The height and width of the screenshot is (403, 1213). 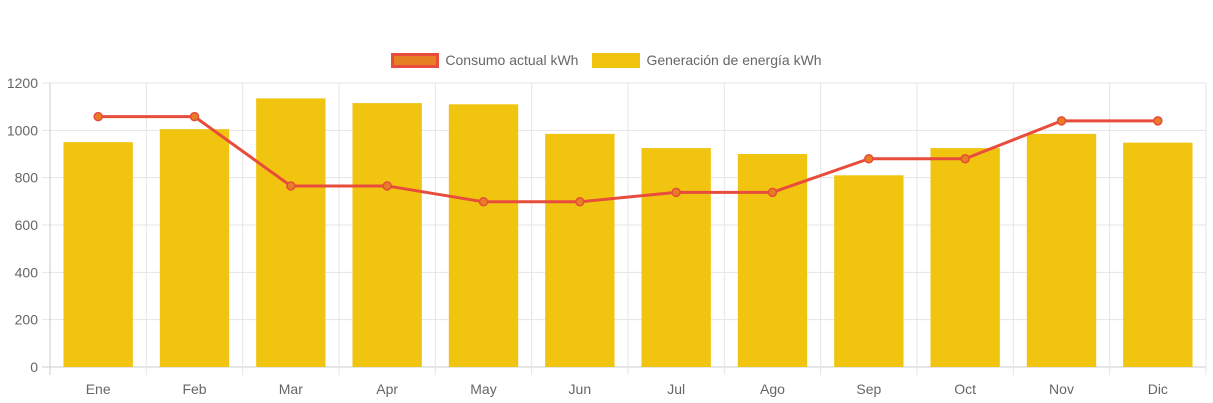 What do you see at coordinates (483, 202) in the screenshot?
I see `consumo-point-may` at bounding box center [483, 202].